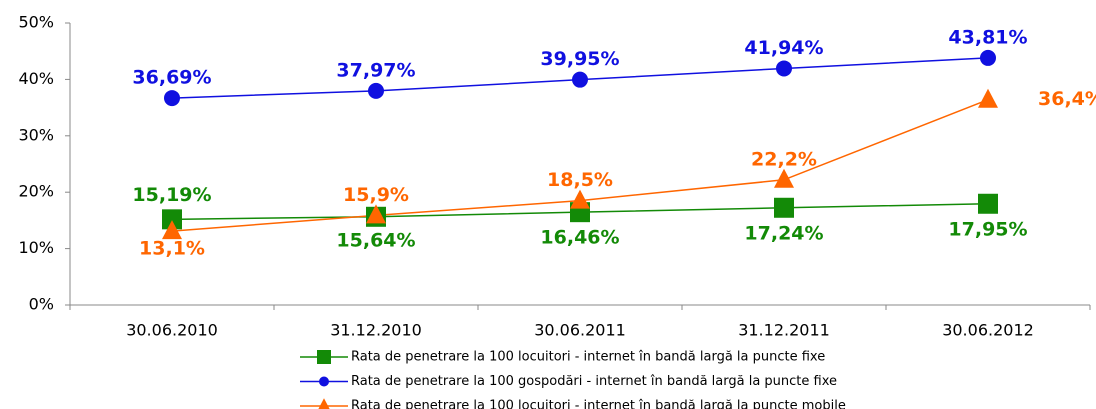 The image size is (1096, 409). Describe the element at coordinates (987, 37) in the screenshot. I see `value-label: 43,81%` at that location.